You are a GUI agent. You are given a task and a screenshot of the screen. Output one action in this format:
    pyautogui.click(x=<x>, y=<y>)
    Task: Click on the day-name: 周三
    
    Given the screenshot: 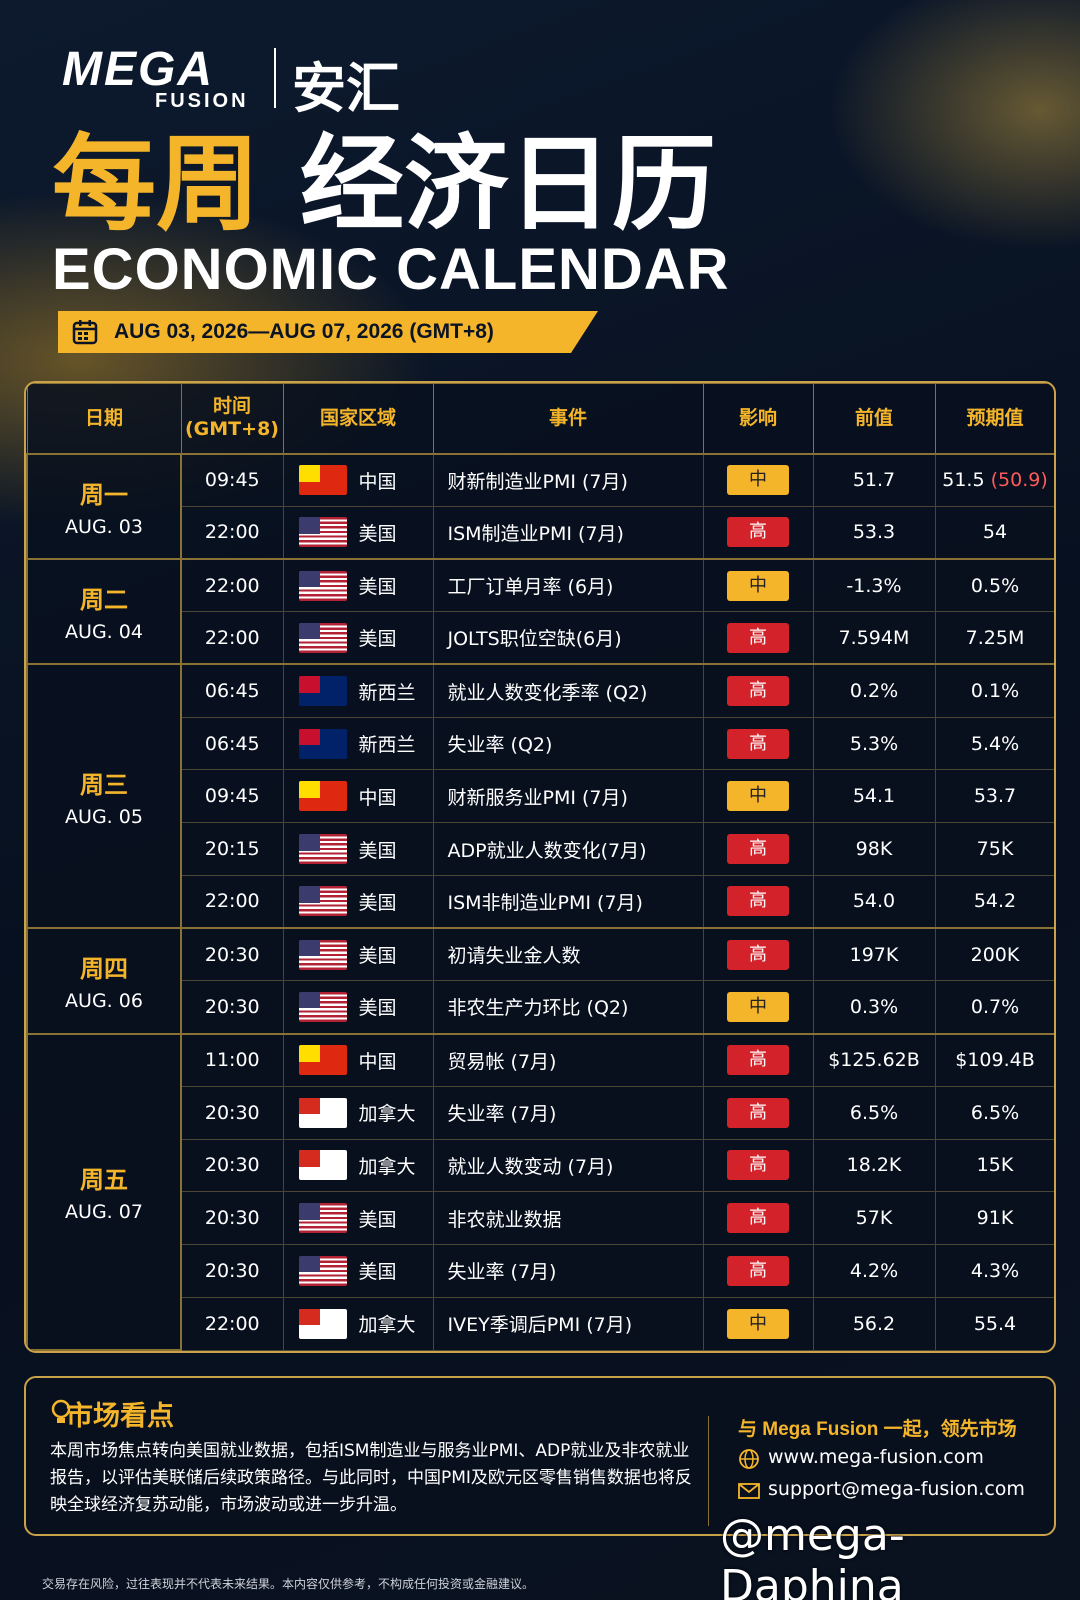 What is the action you would take?
    pyautogui.click(x=104, y=784)
    